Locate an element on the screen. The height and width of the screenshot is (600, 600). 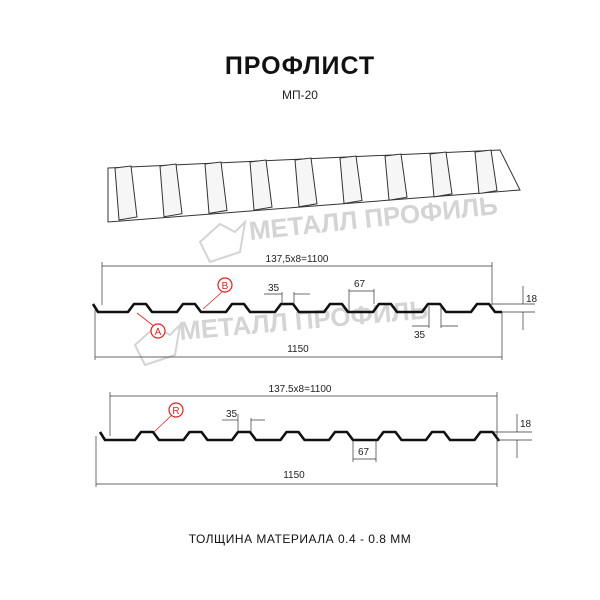
svg-text: МЕТАЛЛ ПРОФИЛЬ is located at coordinates (303, 320).